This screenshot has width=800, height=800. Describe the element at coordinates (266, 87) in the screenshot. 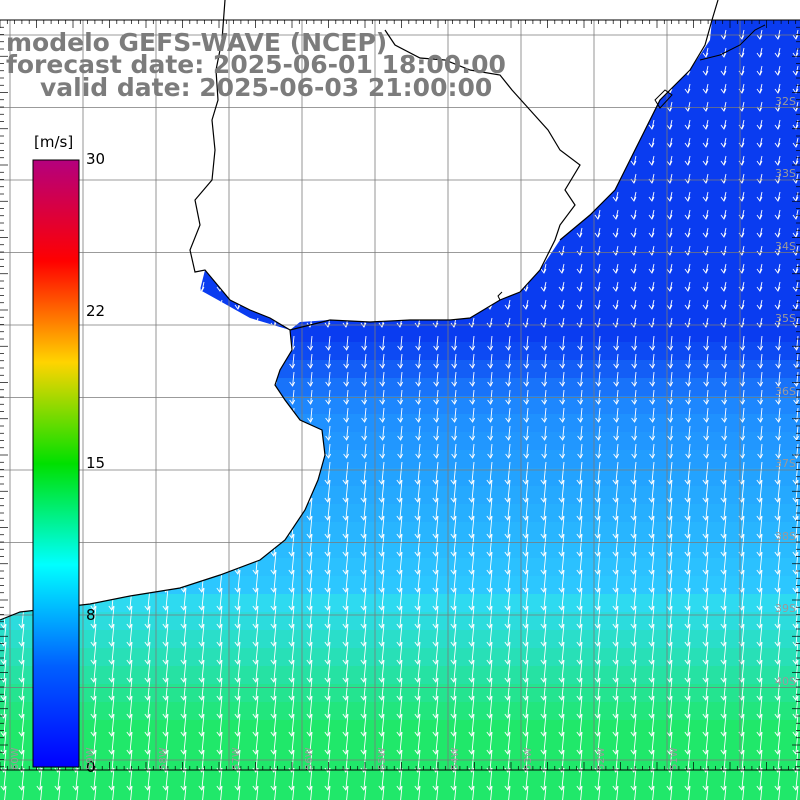

I see `valid-date: valid date: 2025-06-03 21:00:00` at that location.